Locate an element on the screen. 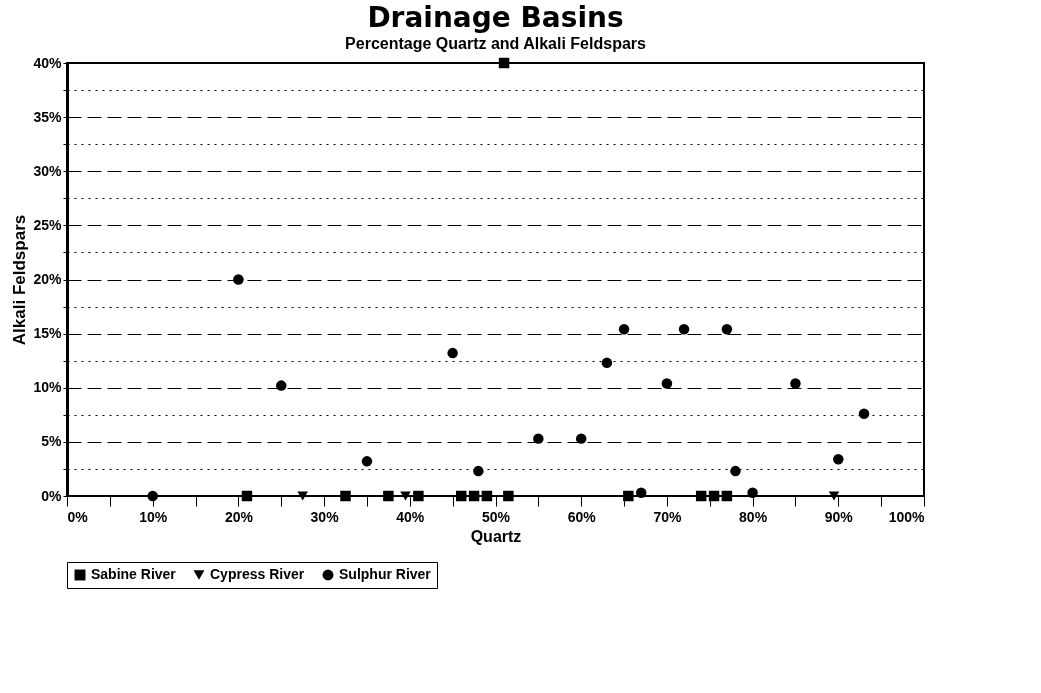 This screenshot has height=693, width=1041. x-tick-label: 10% is located at coordinates (153, 516).